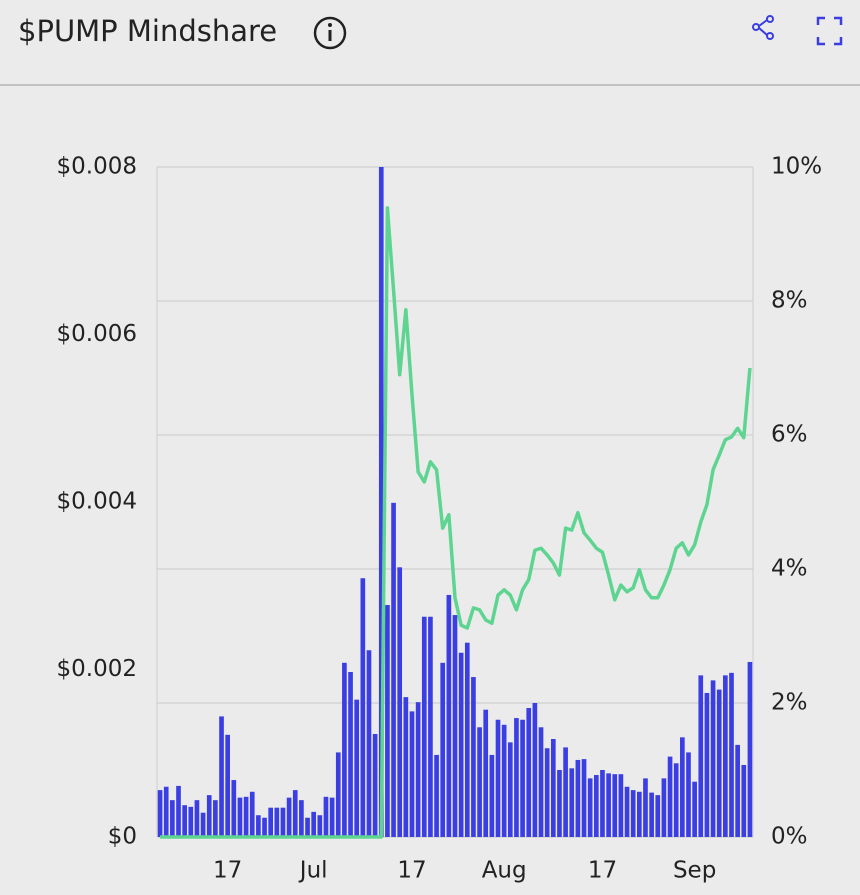 The height and width of the screenshot is (895, 860). What do you see at coordinates (97, 167) in the screenshot?
I see `y-tick-label: $0.008` at bounding box center [97, 167].